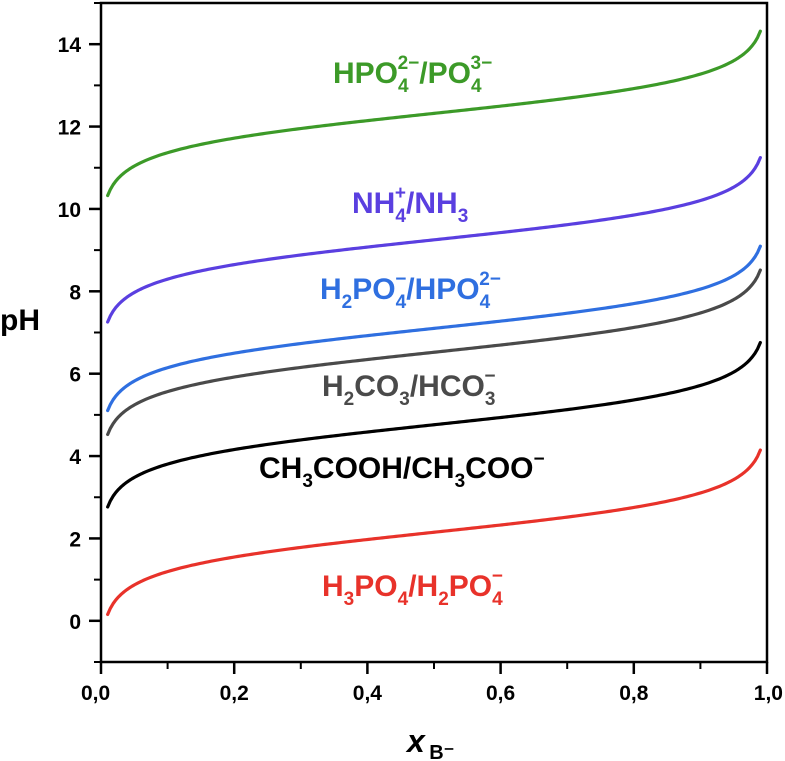 Image resolution: width=785 pixels, height=761 pixels. I want to click on y-tick-label: 8, so click(75, 292).